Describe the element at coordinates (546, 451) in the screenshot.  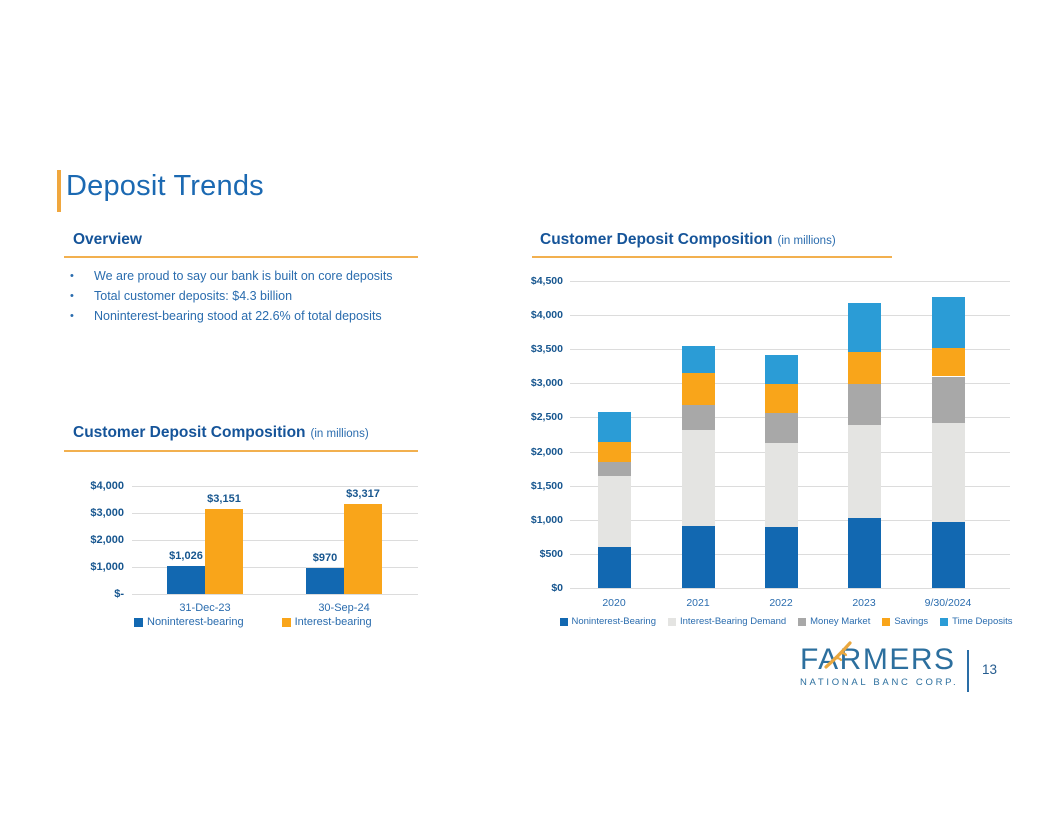
I see `y-axis-tick-label: $2,000` at that location.